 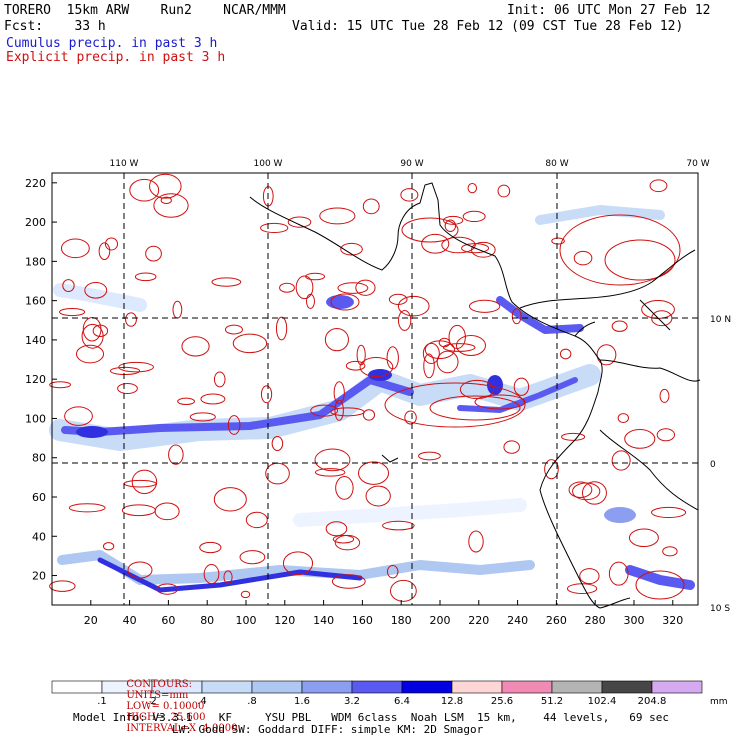 I want to click on colorbar-level: 51.2, so click(x=552, y=701).